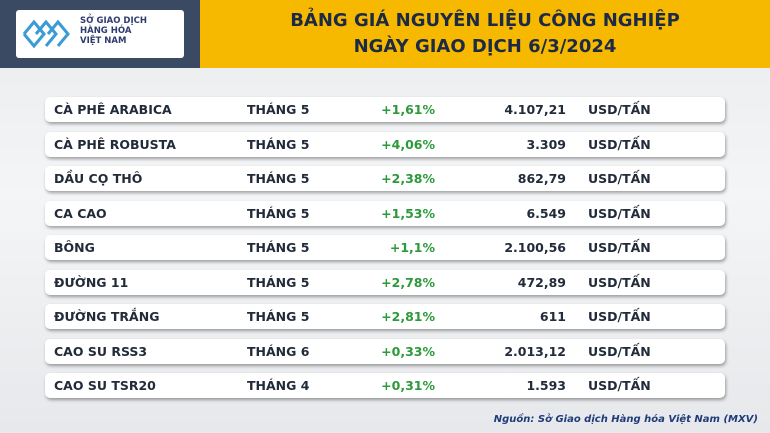  What do you see at coordinates (408, 109) in the screenshot?
I see `change: +1,61%` at bounding box center [408, 109].